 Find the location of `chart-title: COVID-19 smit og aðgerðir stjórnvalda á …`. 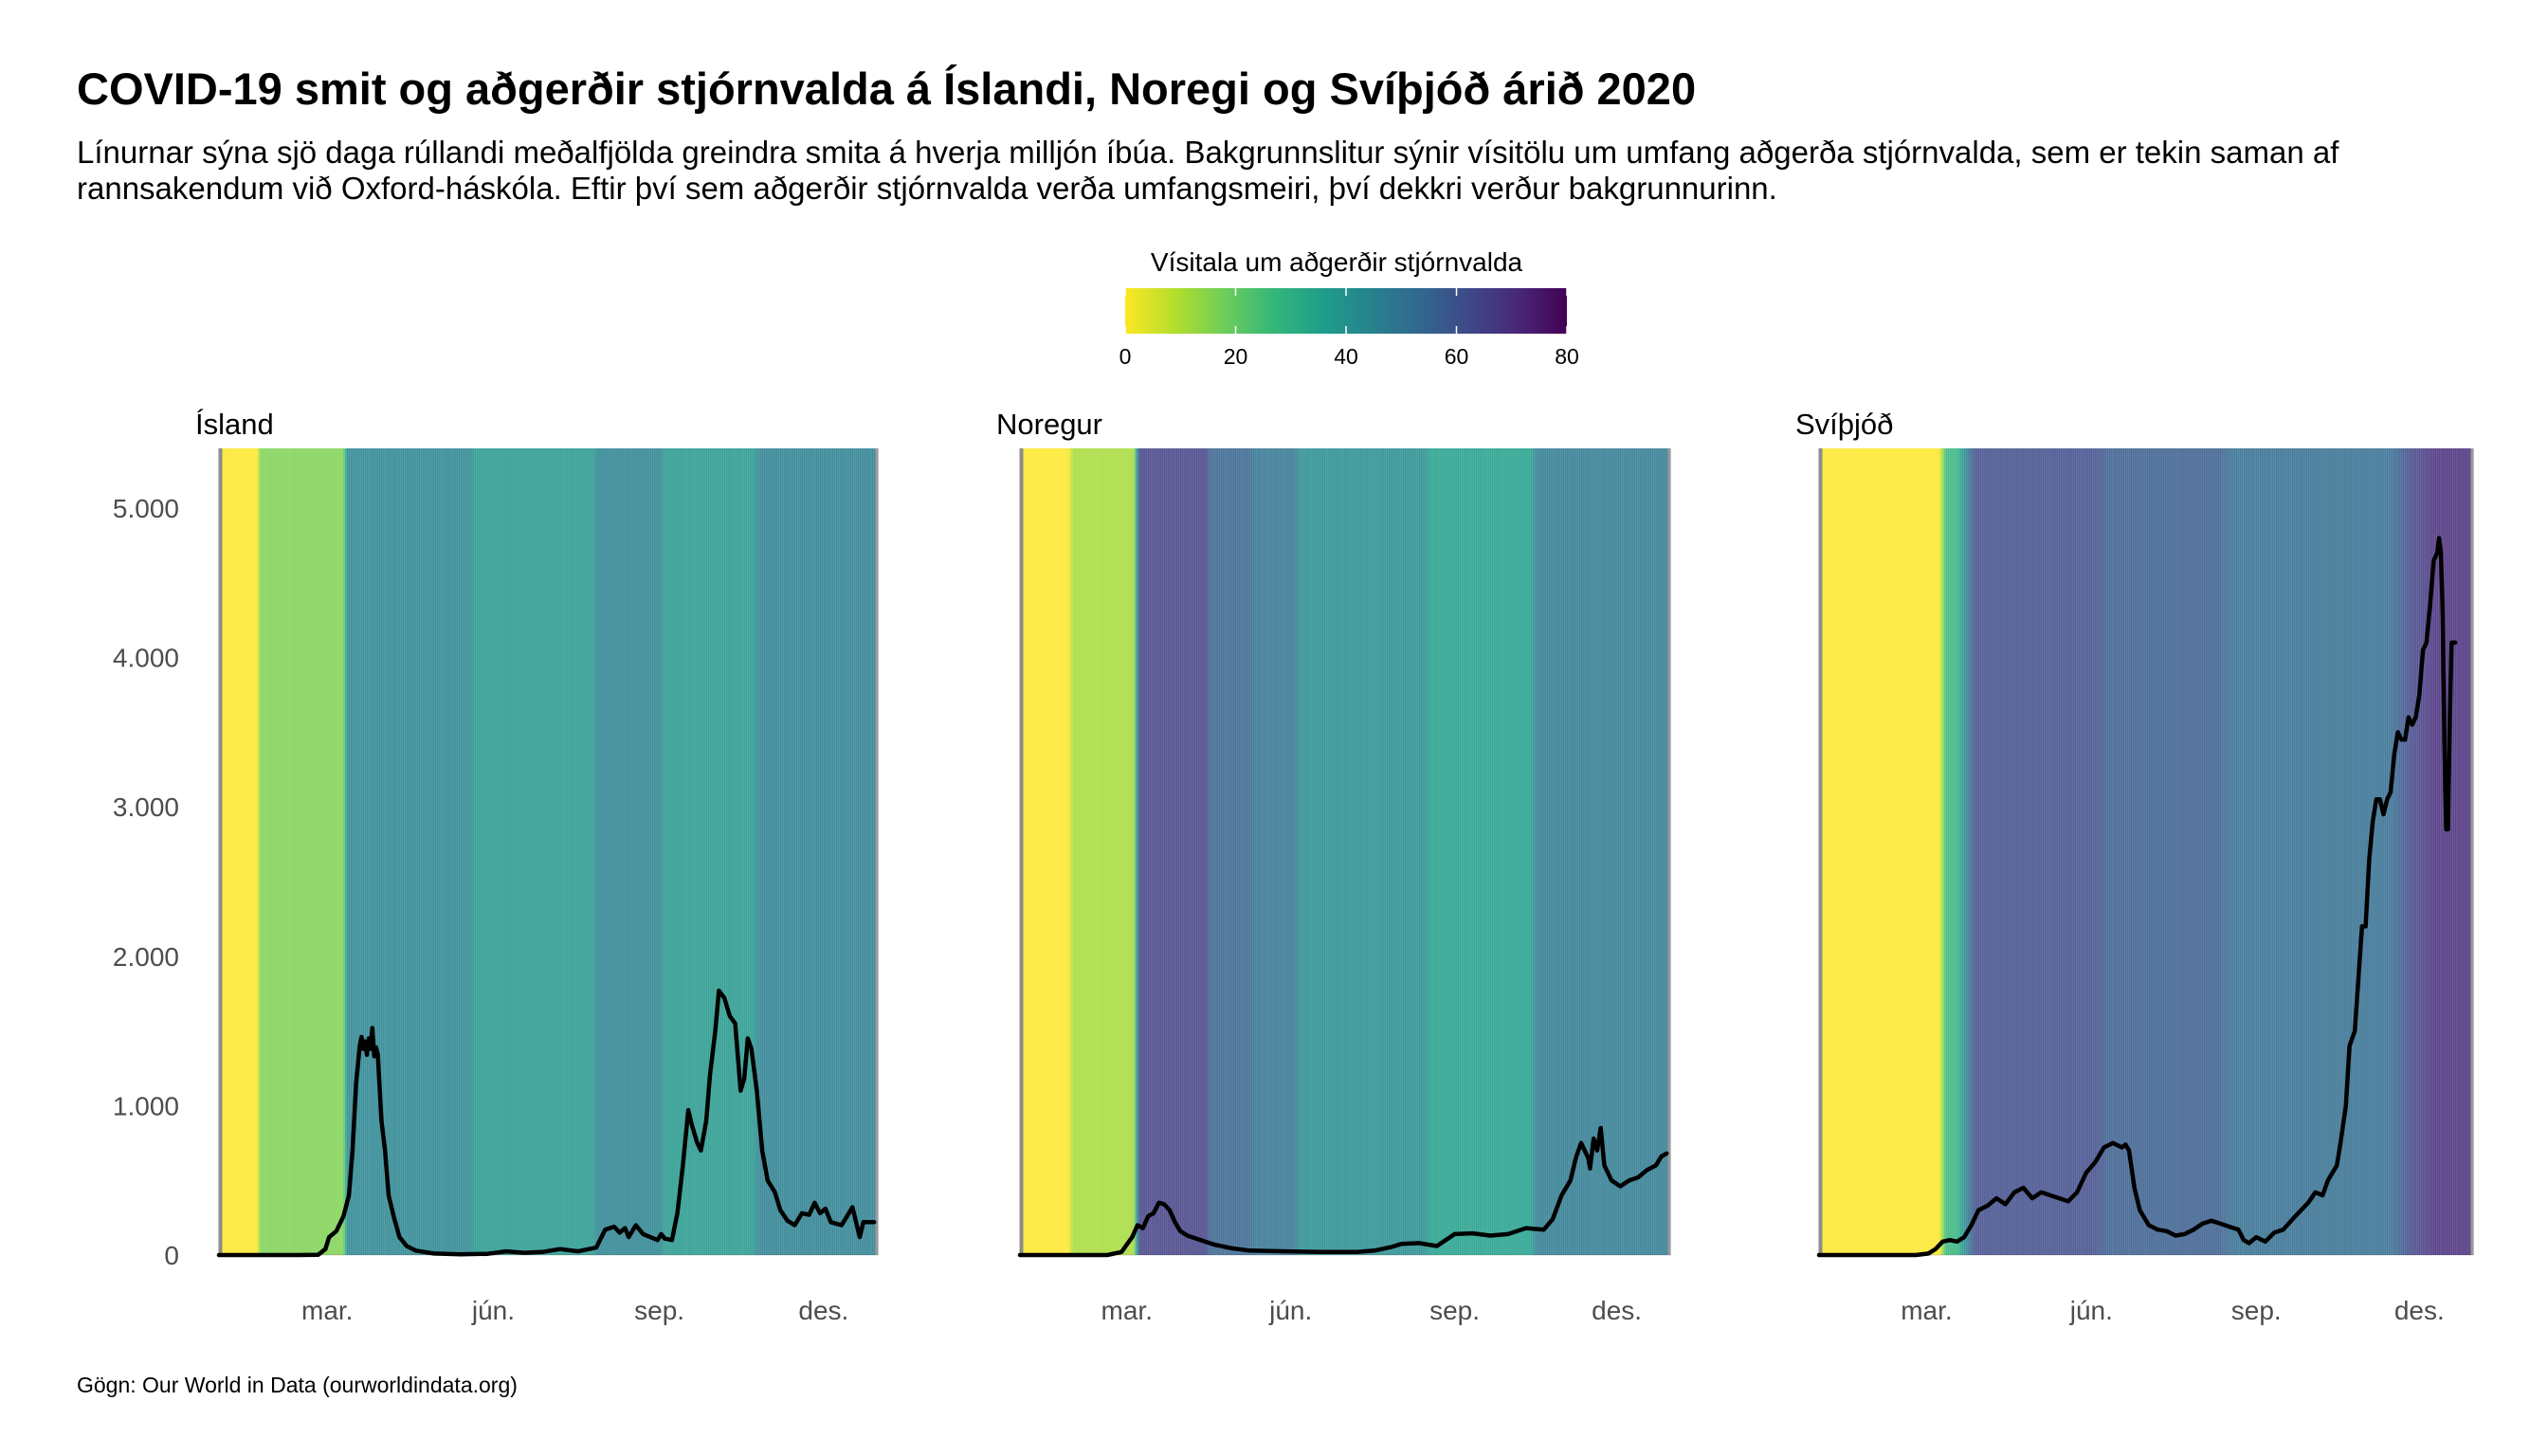

chart-title: COVID-19 smit og aðgerðir stjórnvalda á … is located at coordinates (887, 89).